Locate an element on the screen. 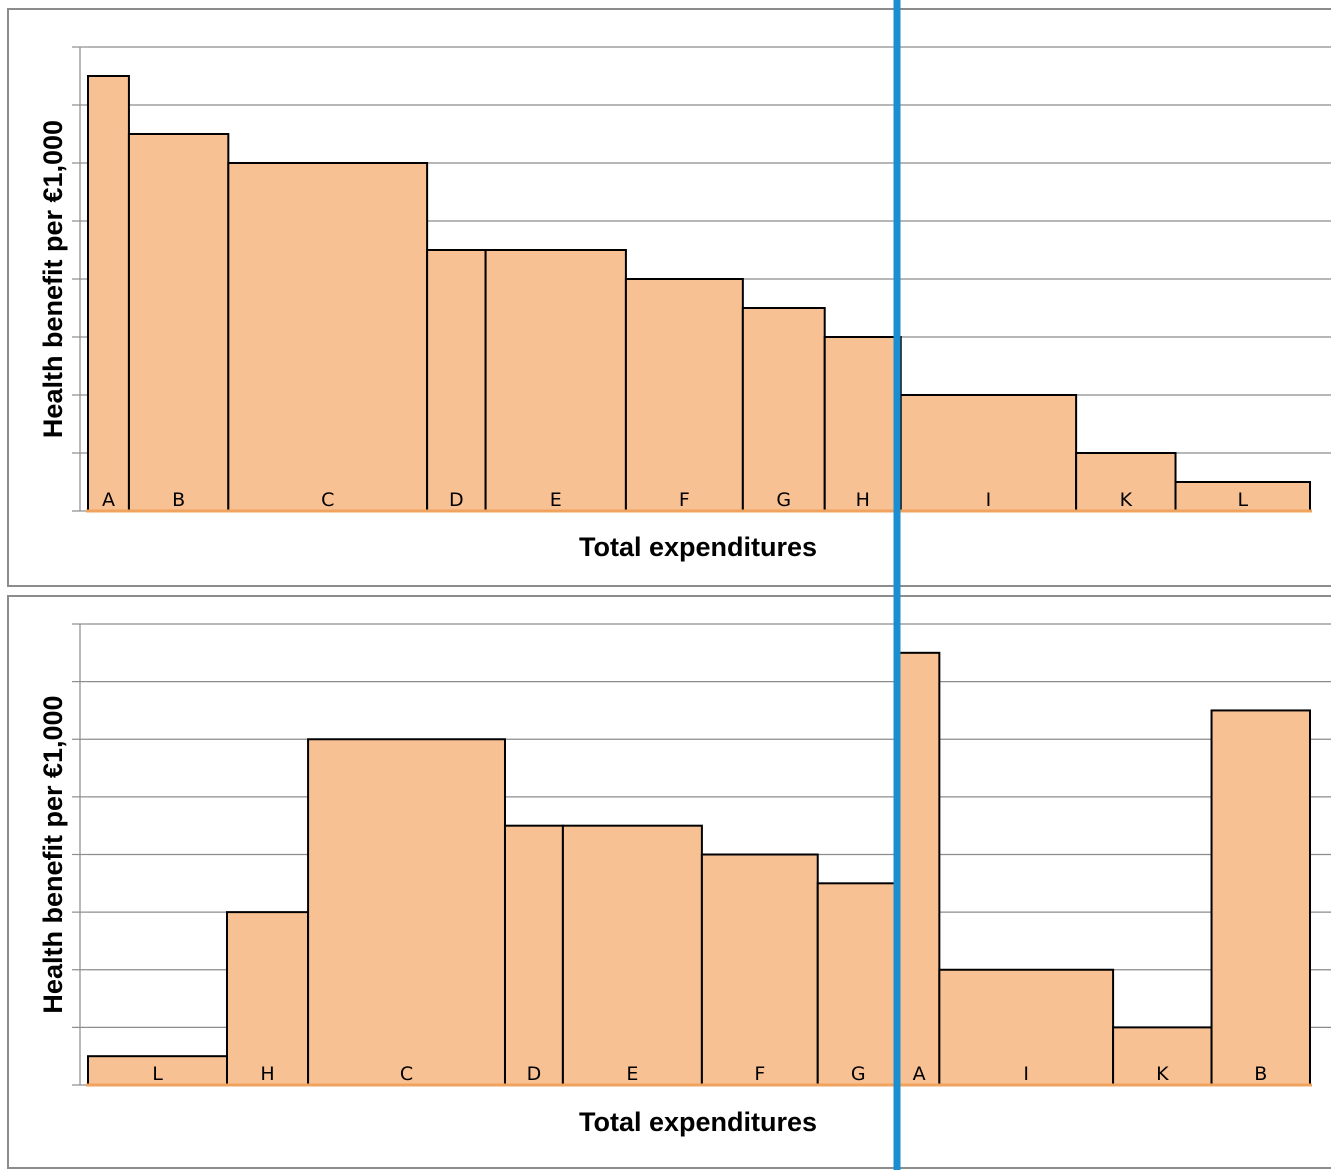  bar-i is located at coordinates (1026, 1027).